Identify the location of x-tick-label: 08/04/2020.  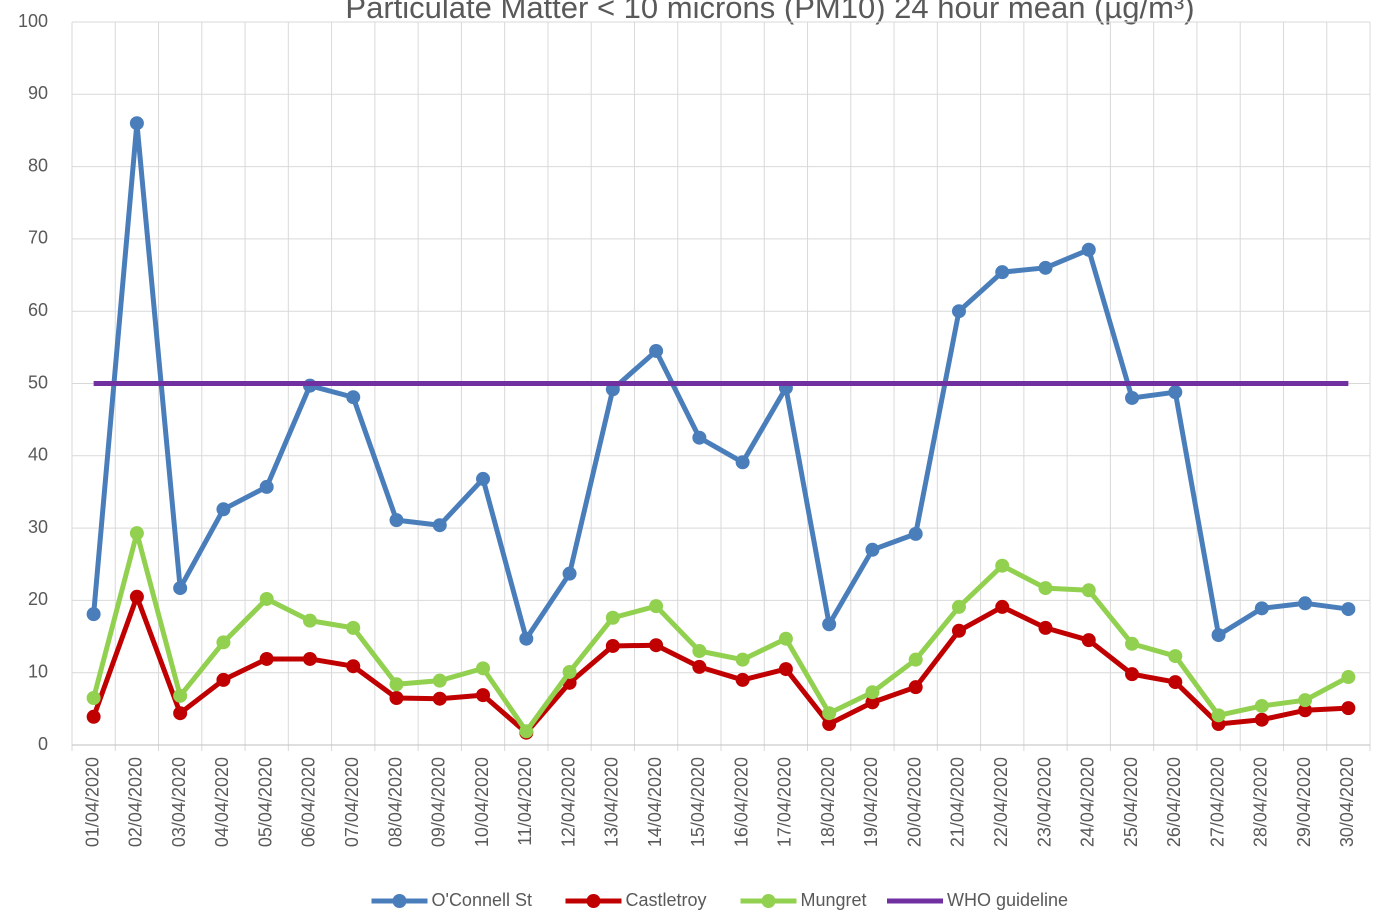
(395, 802).